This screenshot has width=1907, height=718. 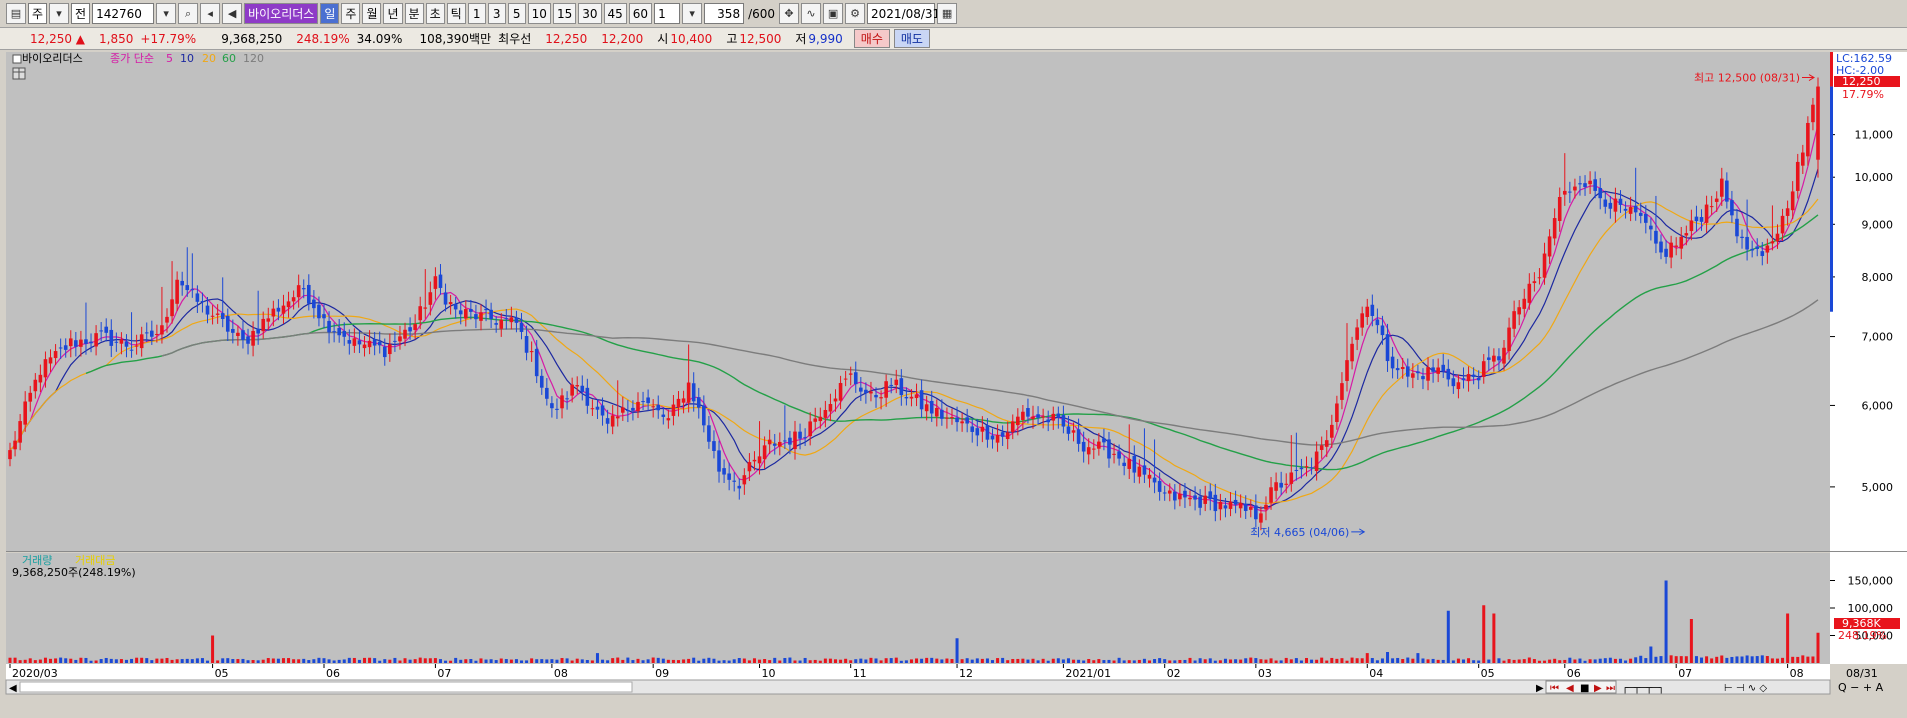 What do you see at coordinates (38, 13) in the screenshot?
I see `market-select: 주` at bounding box center [38, 13].